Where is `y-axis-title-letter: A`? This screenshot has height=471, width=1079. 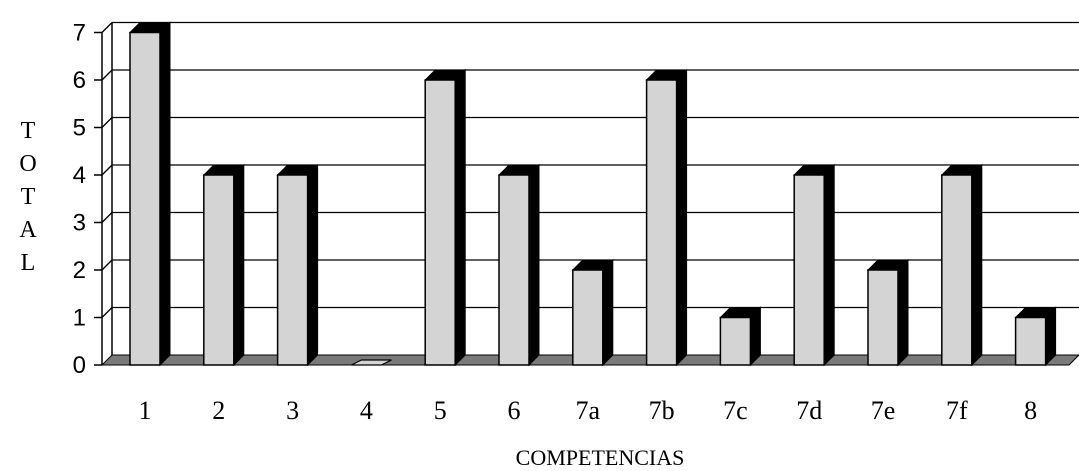
y-axis-title-letter: A is located at coordinates (28, 230).